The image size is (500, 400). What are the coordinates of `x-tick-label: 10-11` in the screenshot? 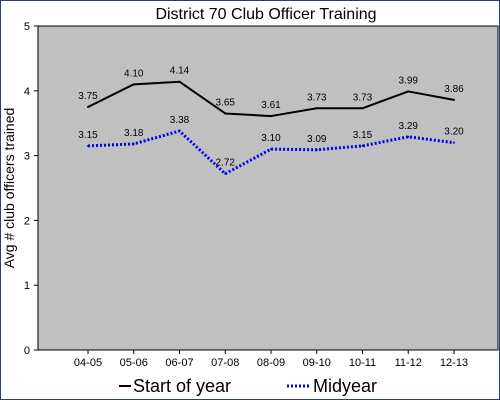 It's located at (362, 363).